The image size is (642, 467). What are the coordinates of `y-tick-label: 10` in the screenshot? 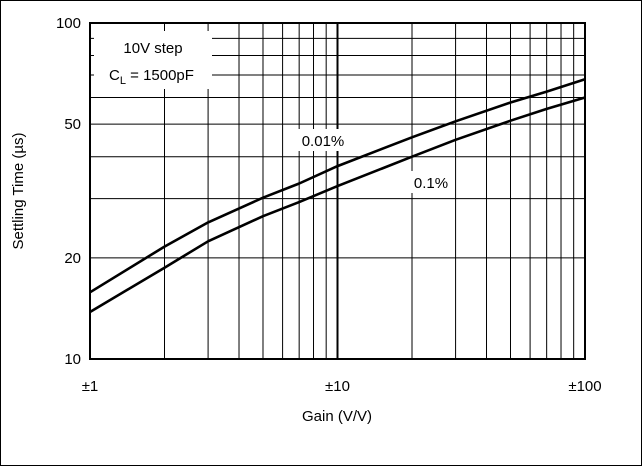 It's located at (72, 359).